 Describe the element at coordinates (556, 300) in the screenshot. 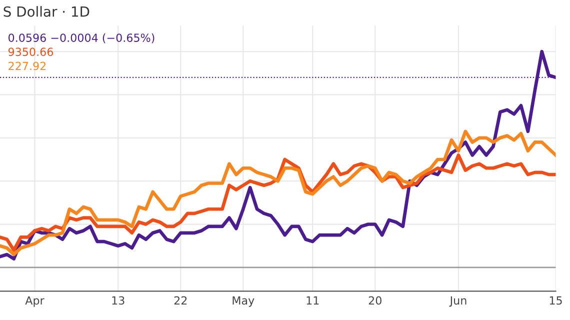

I see `x-tick-label: 15` at that location.